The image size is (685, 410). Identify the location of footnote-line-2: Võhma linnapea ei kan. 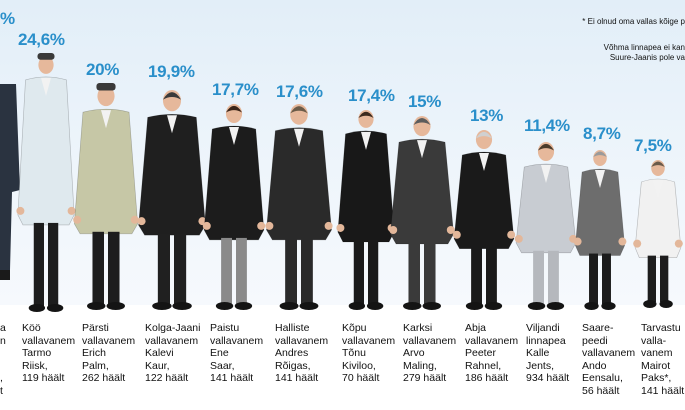
(644, 47).